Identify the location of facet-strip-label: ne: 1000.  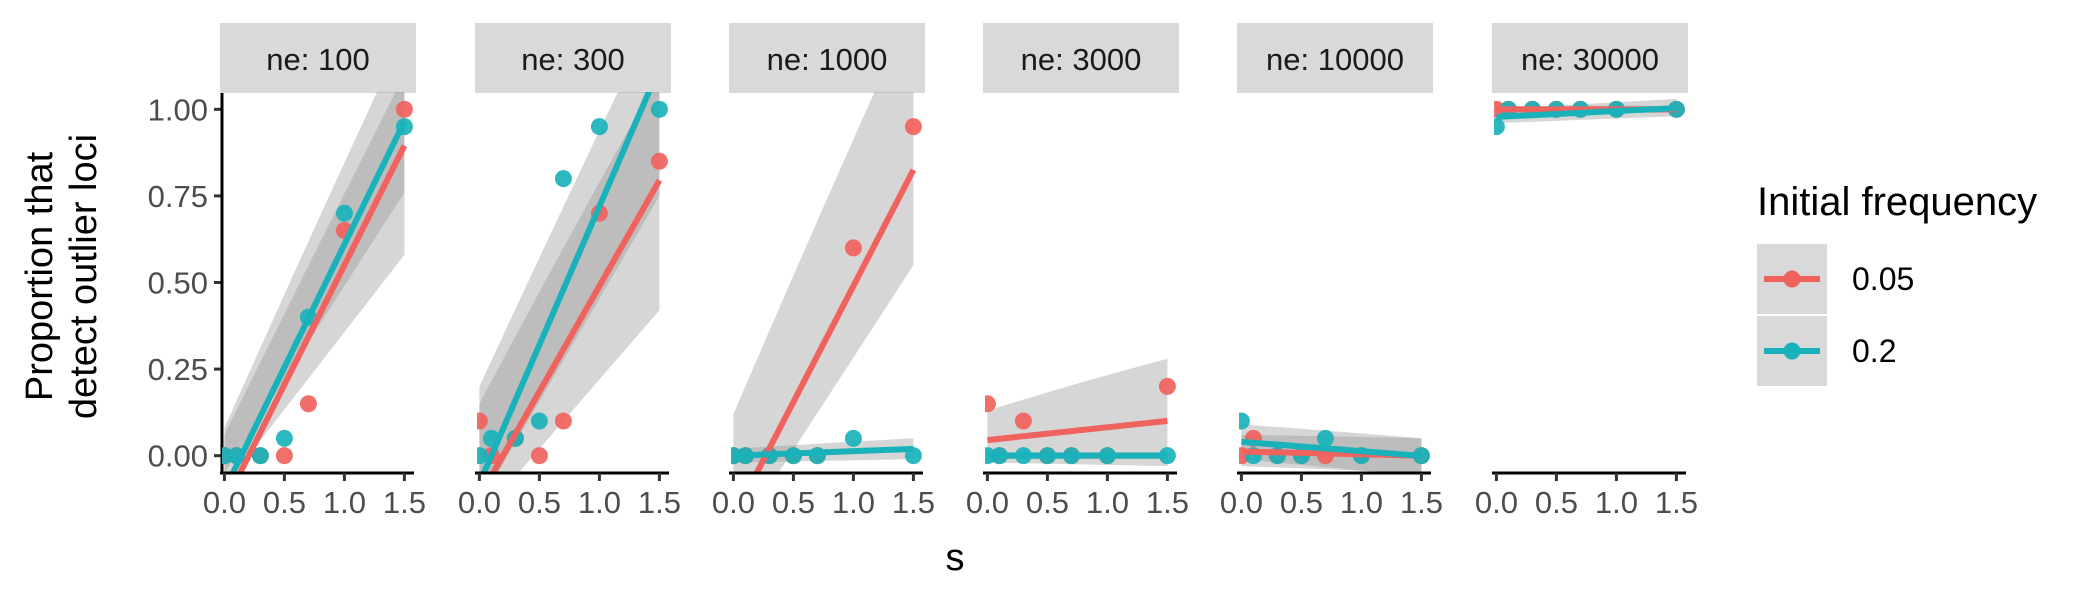
(827, 59).